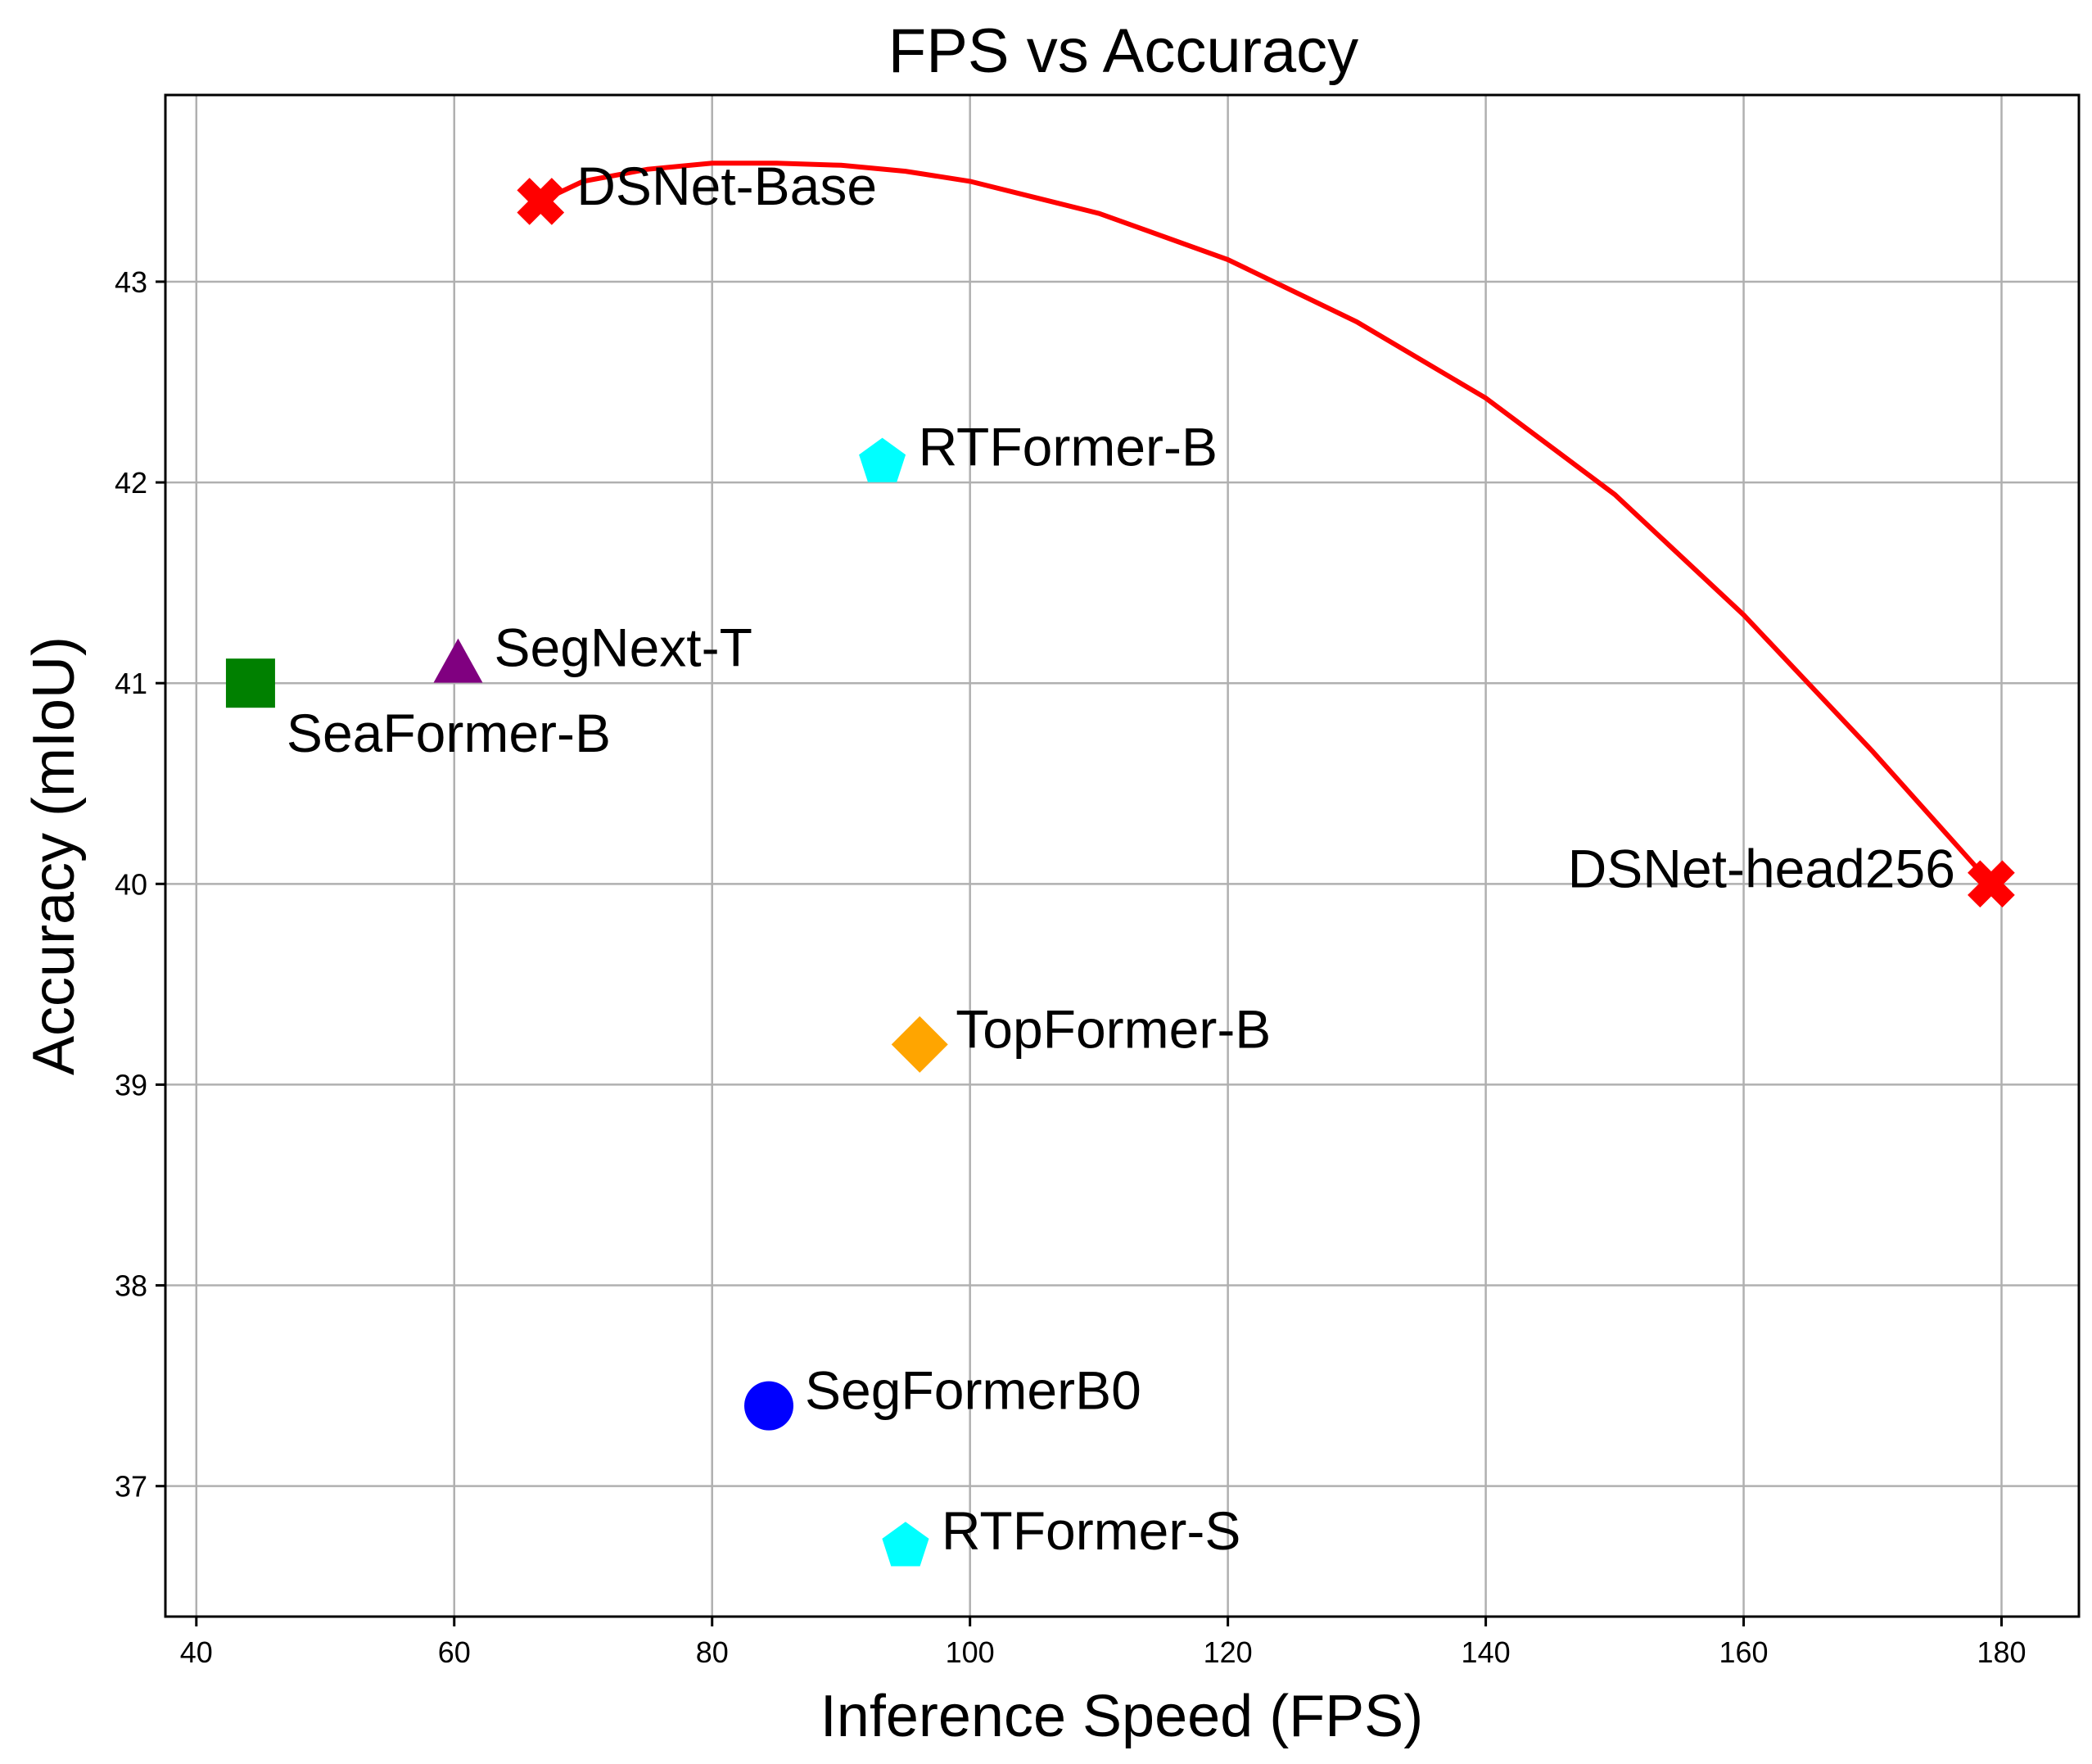 The image size is (2092, 1764). Describe the element at coordinates (1123, 51) in the screenshot. I see `chart-title: FPS vs Accuracy` at that location.